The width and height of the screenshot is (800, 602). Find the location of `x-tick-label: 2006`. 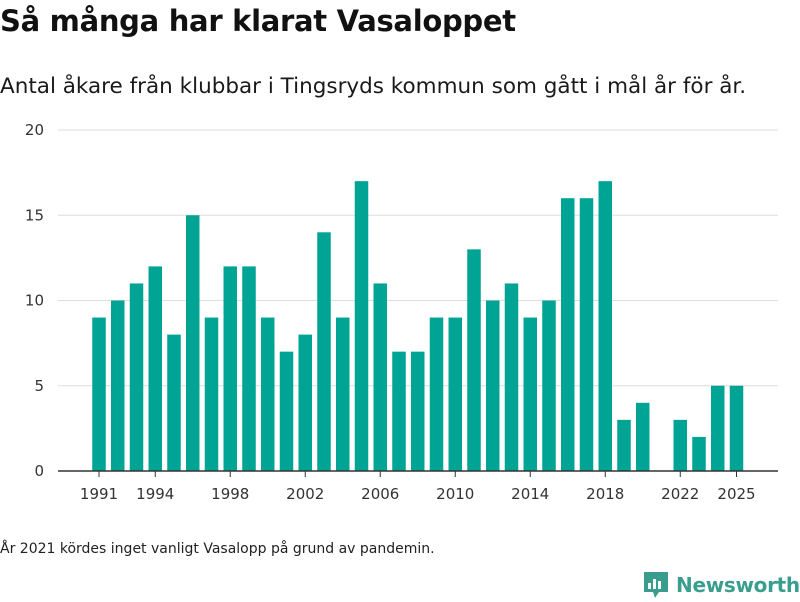

x-tick-label: 2006 is located at coordinates (380, 494).